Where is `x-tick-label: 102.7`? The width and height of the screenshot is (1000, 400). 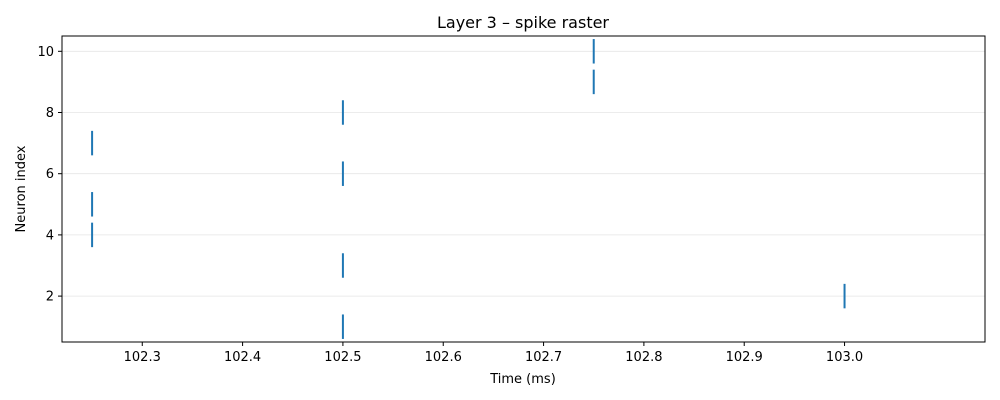
x-tick-label: 102.7 is located at coordinates (543, 357).